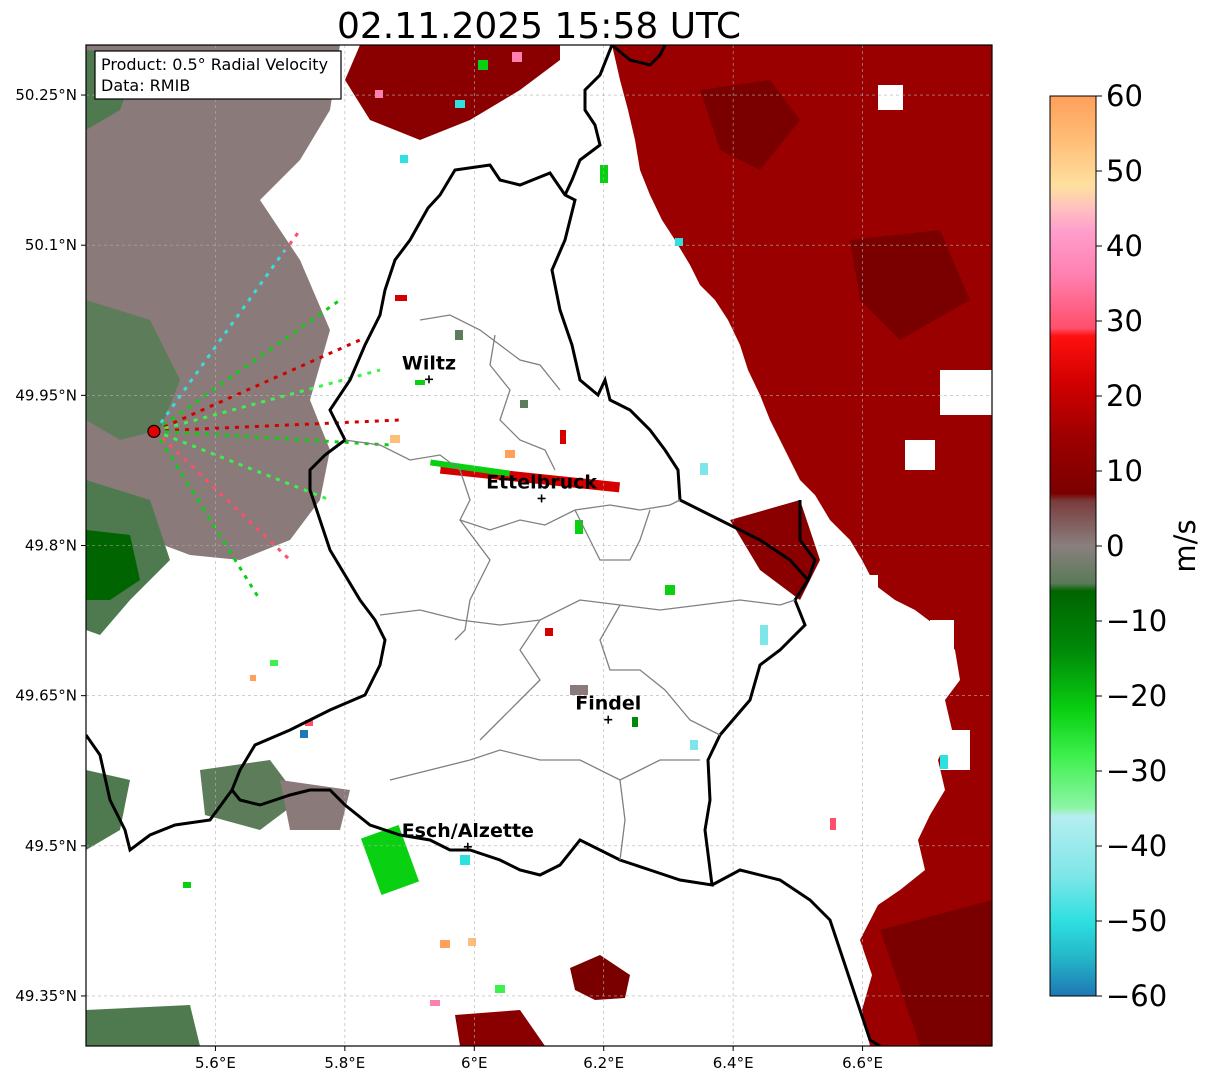 This screenshot has width=1207, height=1081. I want to click on city-wiltz: Wiltz, so click(429, 368).